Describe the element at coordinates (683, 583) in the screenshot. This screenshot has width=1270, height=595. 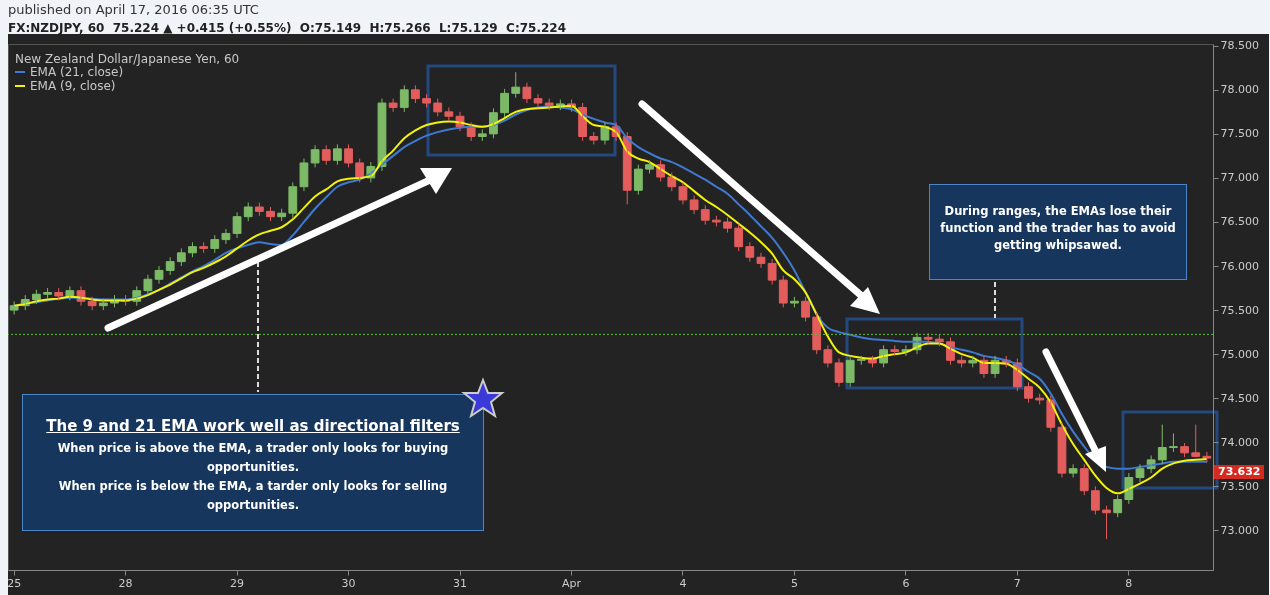
I see `x-tick-label: 4` at that location.